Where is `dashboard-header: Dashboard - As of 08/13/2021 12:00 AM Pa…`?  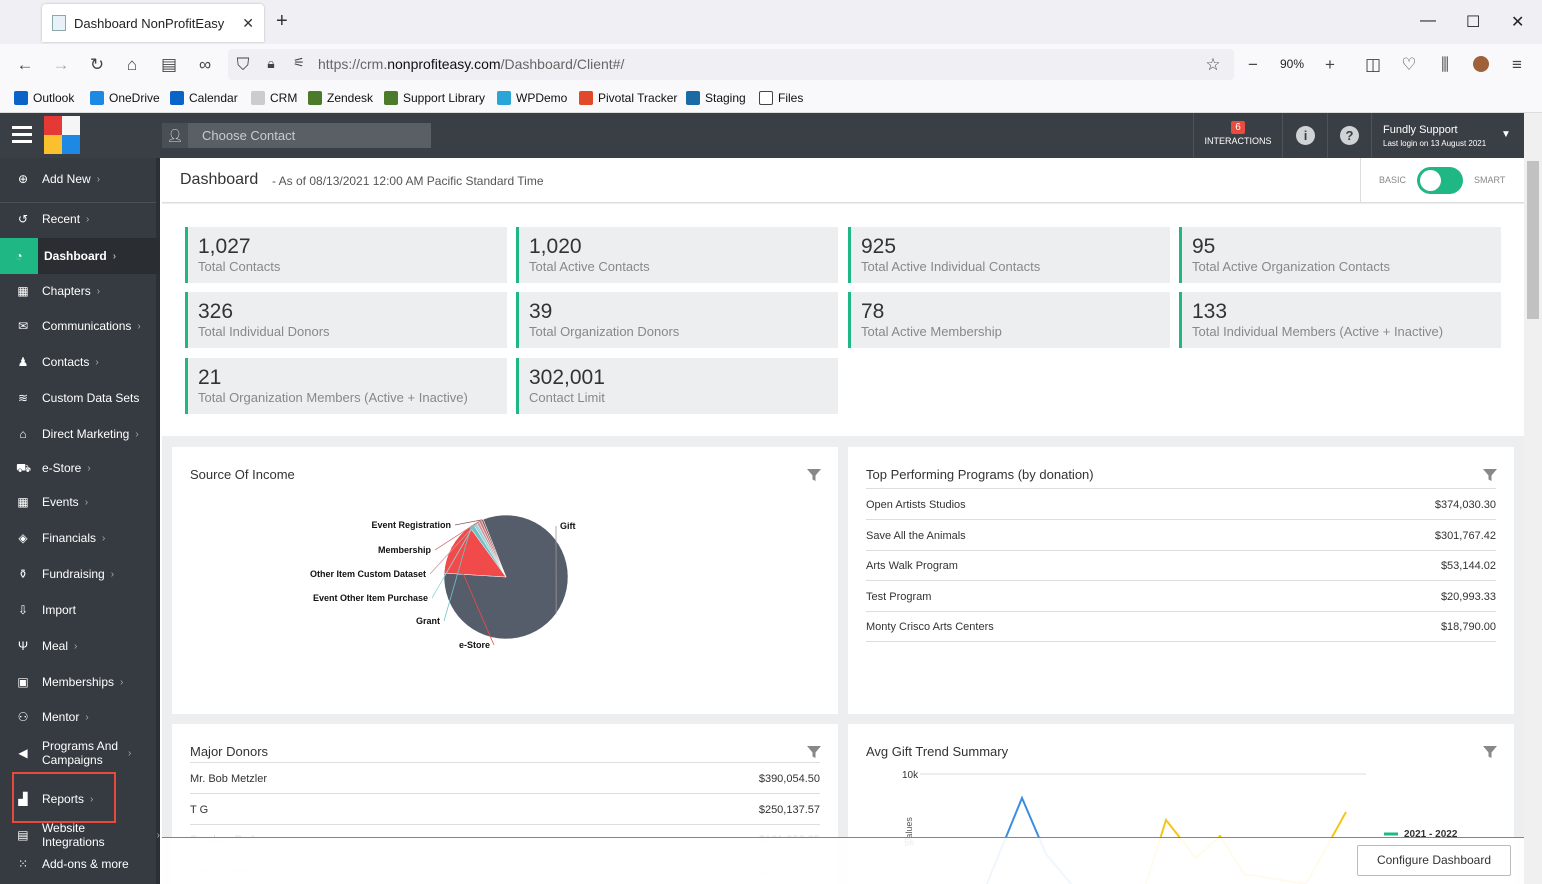
dashboard-header: Dashboard - As of 08/13/2021 12:00 AM Pa… is located at coordinates (843, 180).